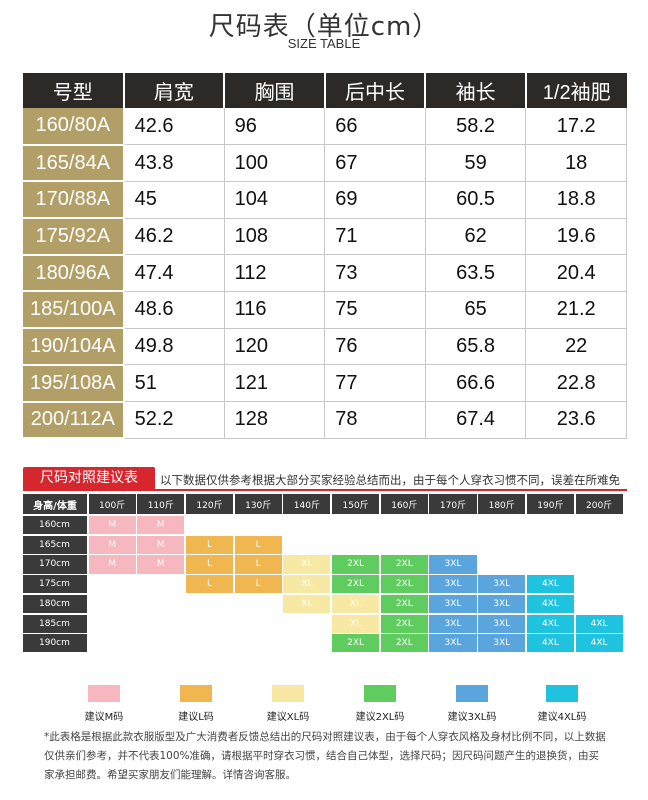 This screenshot has height=800, width=648. What do you see at coordinates (196, 704) in the screenshot?
I see `legend-item: 建议L码` at bounding box center [196, 704].